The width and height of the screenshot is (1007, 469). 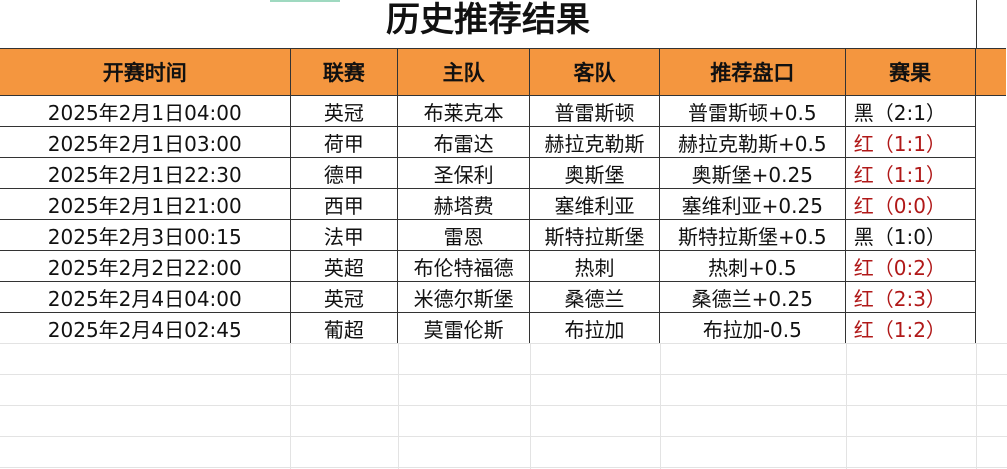 I want to click on cell-home: 赫塔费, so click(x=464, y=204).